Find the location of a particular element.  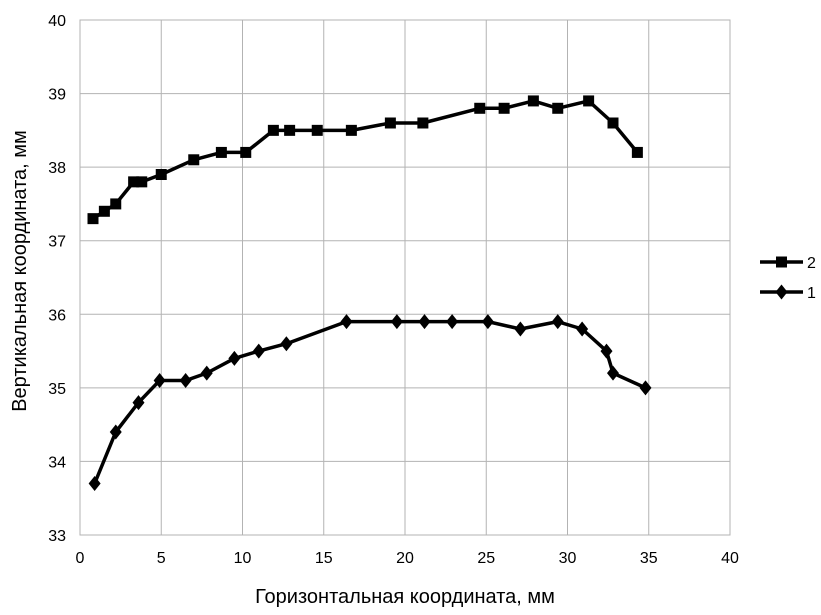

x-tick-label: 20 is located at coordinates (405, 558).